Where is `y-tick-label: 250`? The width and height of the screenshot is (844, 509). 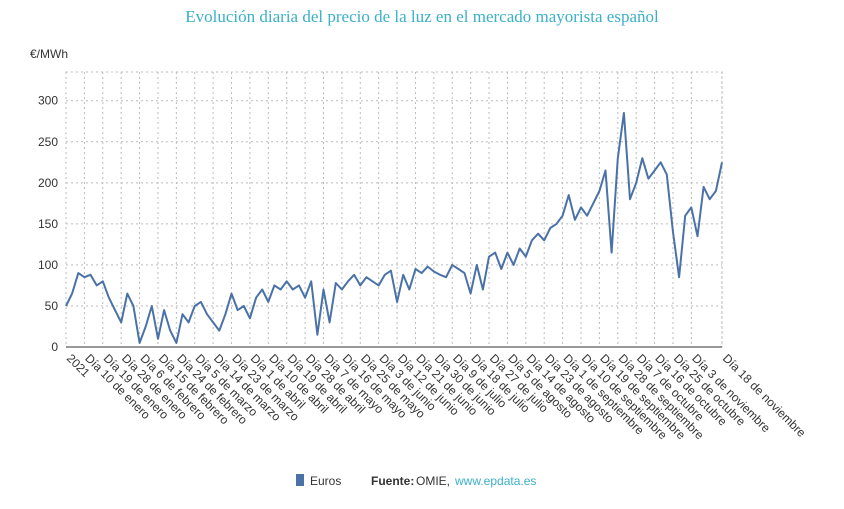 y-tick-label: 250 is located at coordinates (48, 142).